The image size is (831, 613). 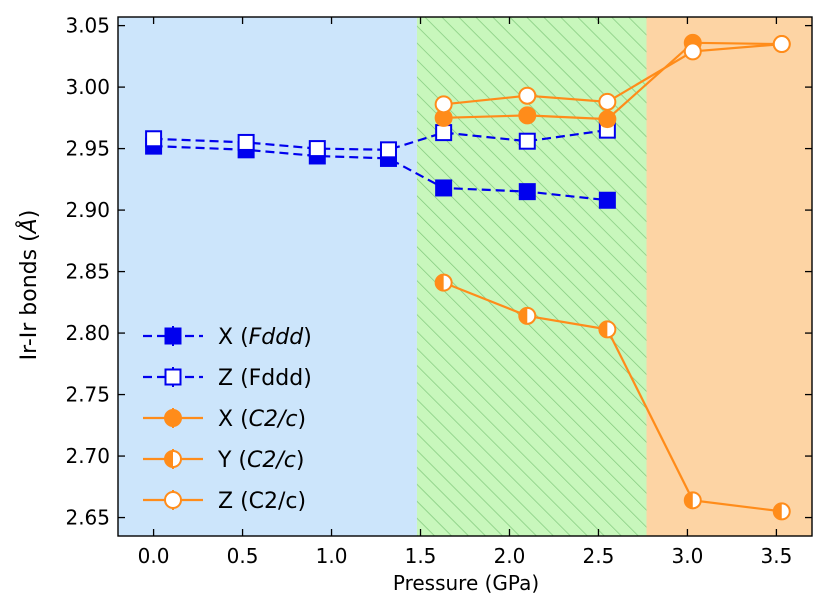 I want to click on y-axis-title-close: ), so click(x=29, y=214).